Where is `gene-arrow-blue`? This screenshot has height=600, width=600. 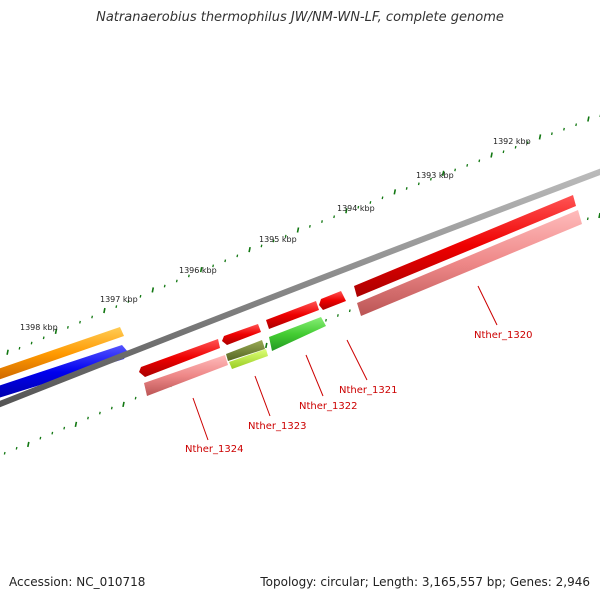
gene-arrow-blue is located at coordinates (64, 372).